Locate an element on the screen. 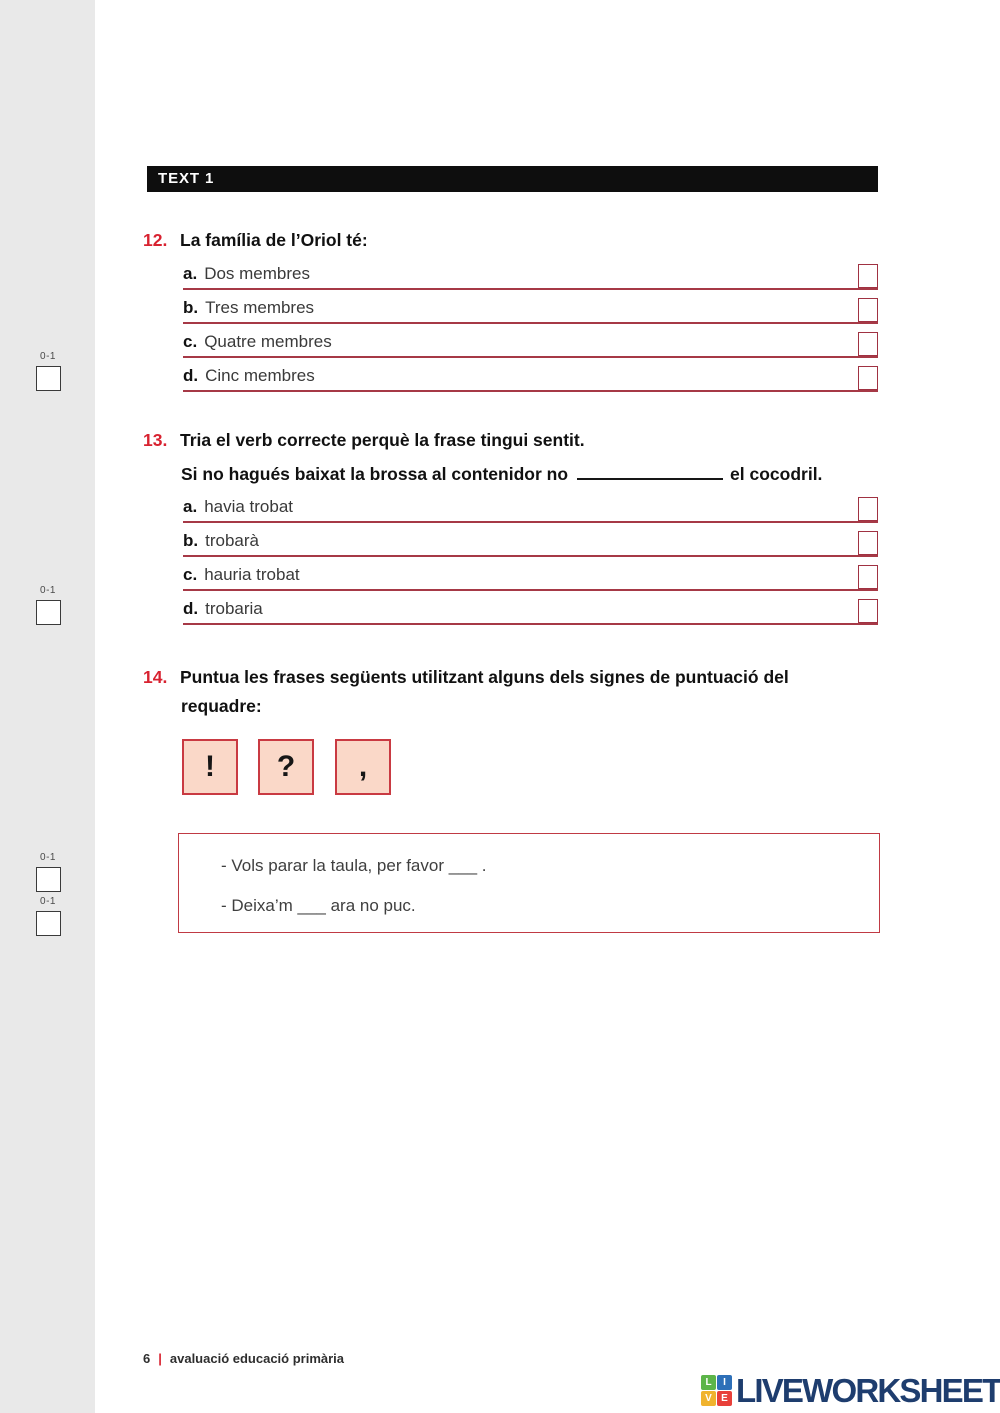 Image resolution: width=1000 pixels, height=1413 pixels. option-text: Dos membres is located at coordinates (257, 273).